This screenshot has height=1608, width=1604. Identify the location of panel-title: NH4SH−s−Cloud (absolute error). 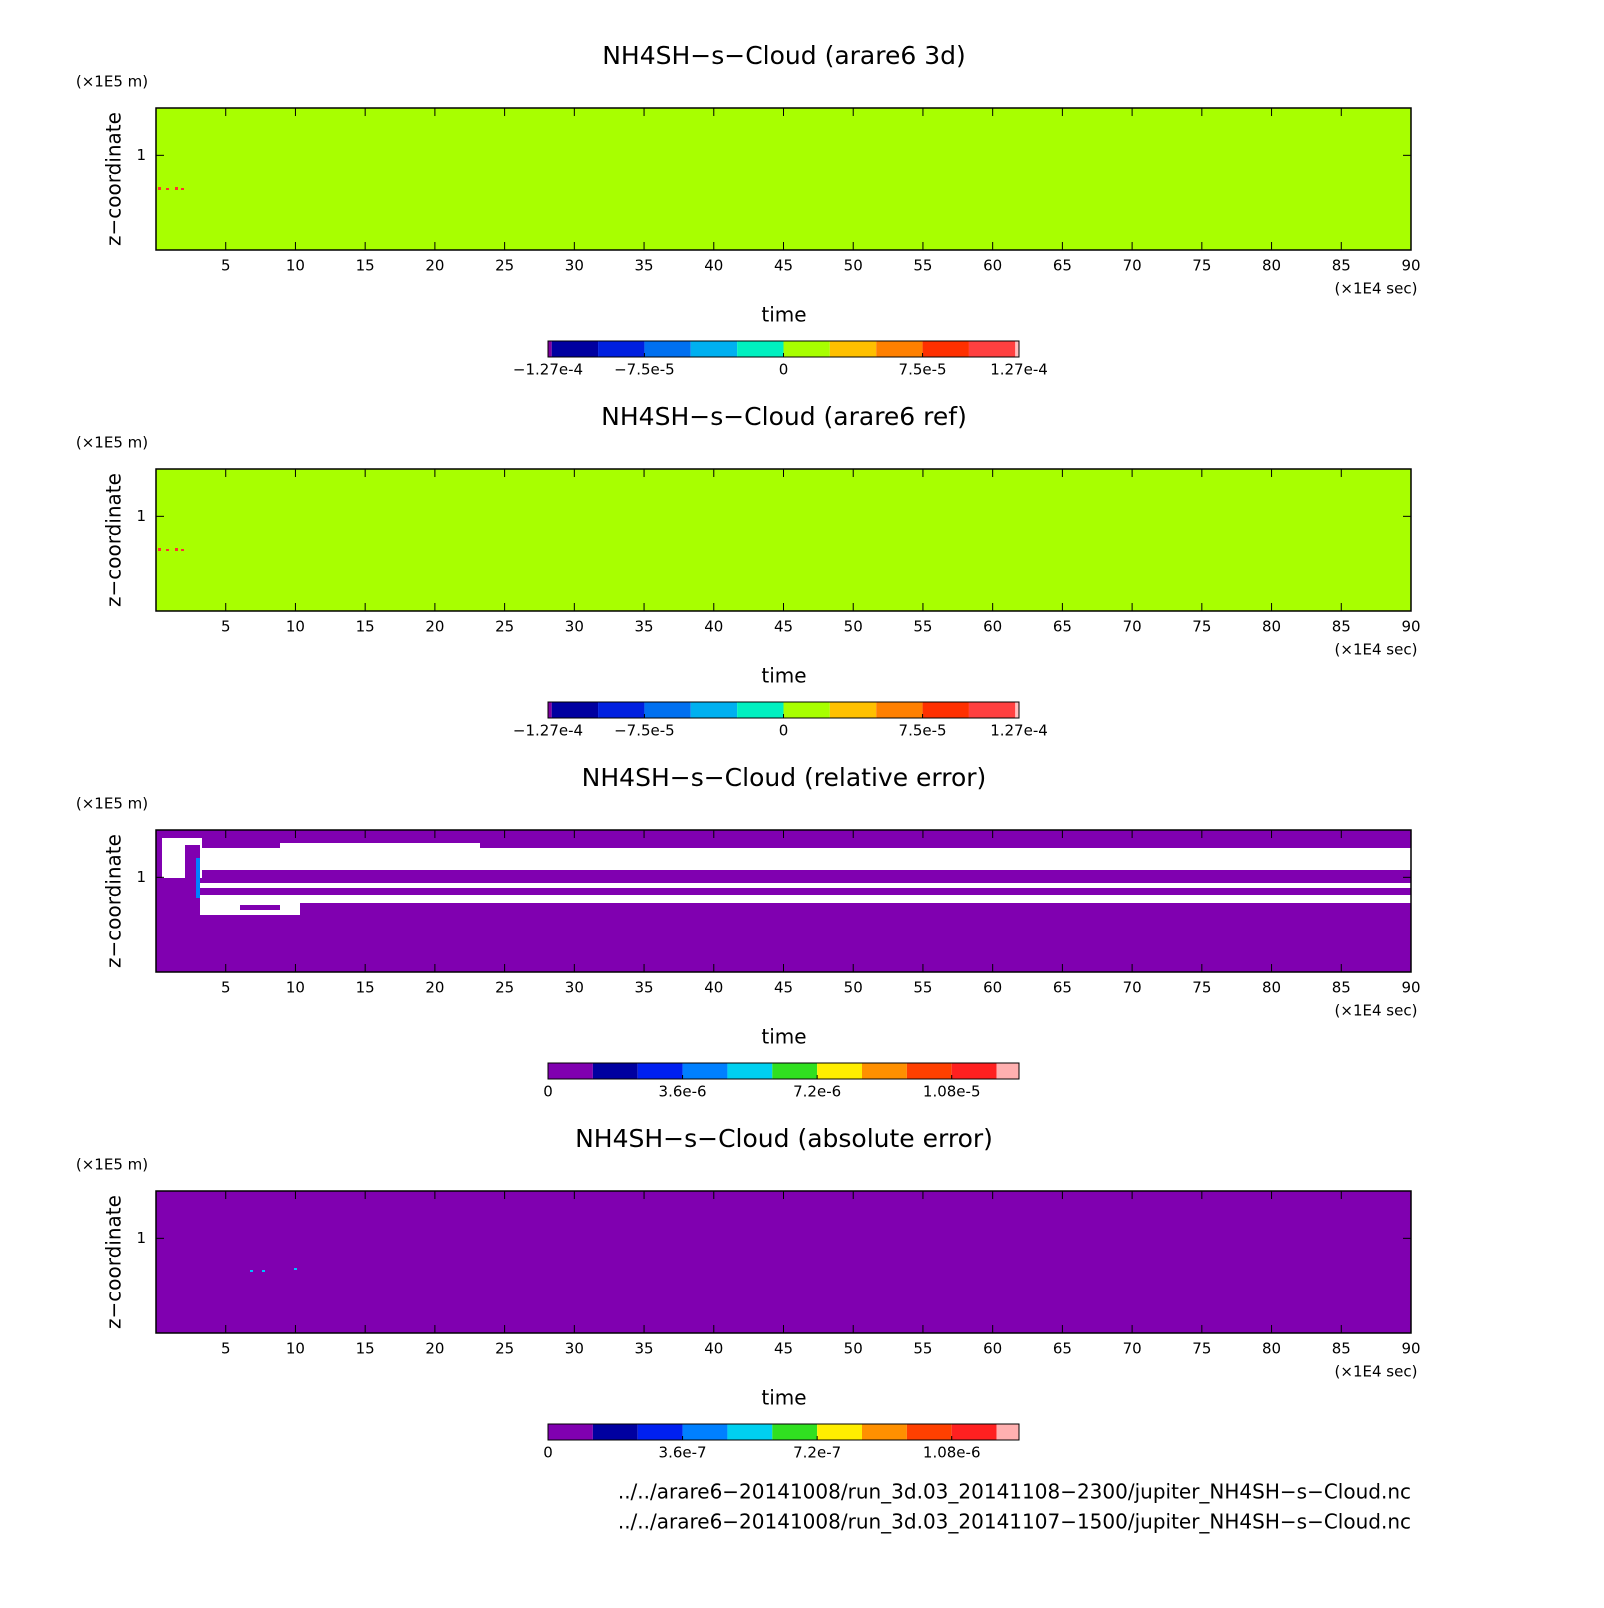
(784, 1138).